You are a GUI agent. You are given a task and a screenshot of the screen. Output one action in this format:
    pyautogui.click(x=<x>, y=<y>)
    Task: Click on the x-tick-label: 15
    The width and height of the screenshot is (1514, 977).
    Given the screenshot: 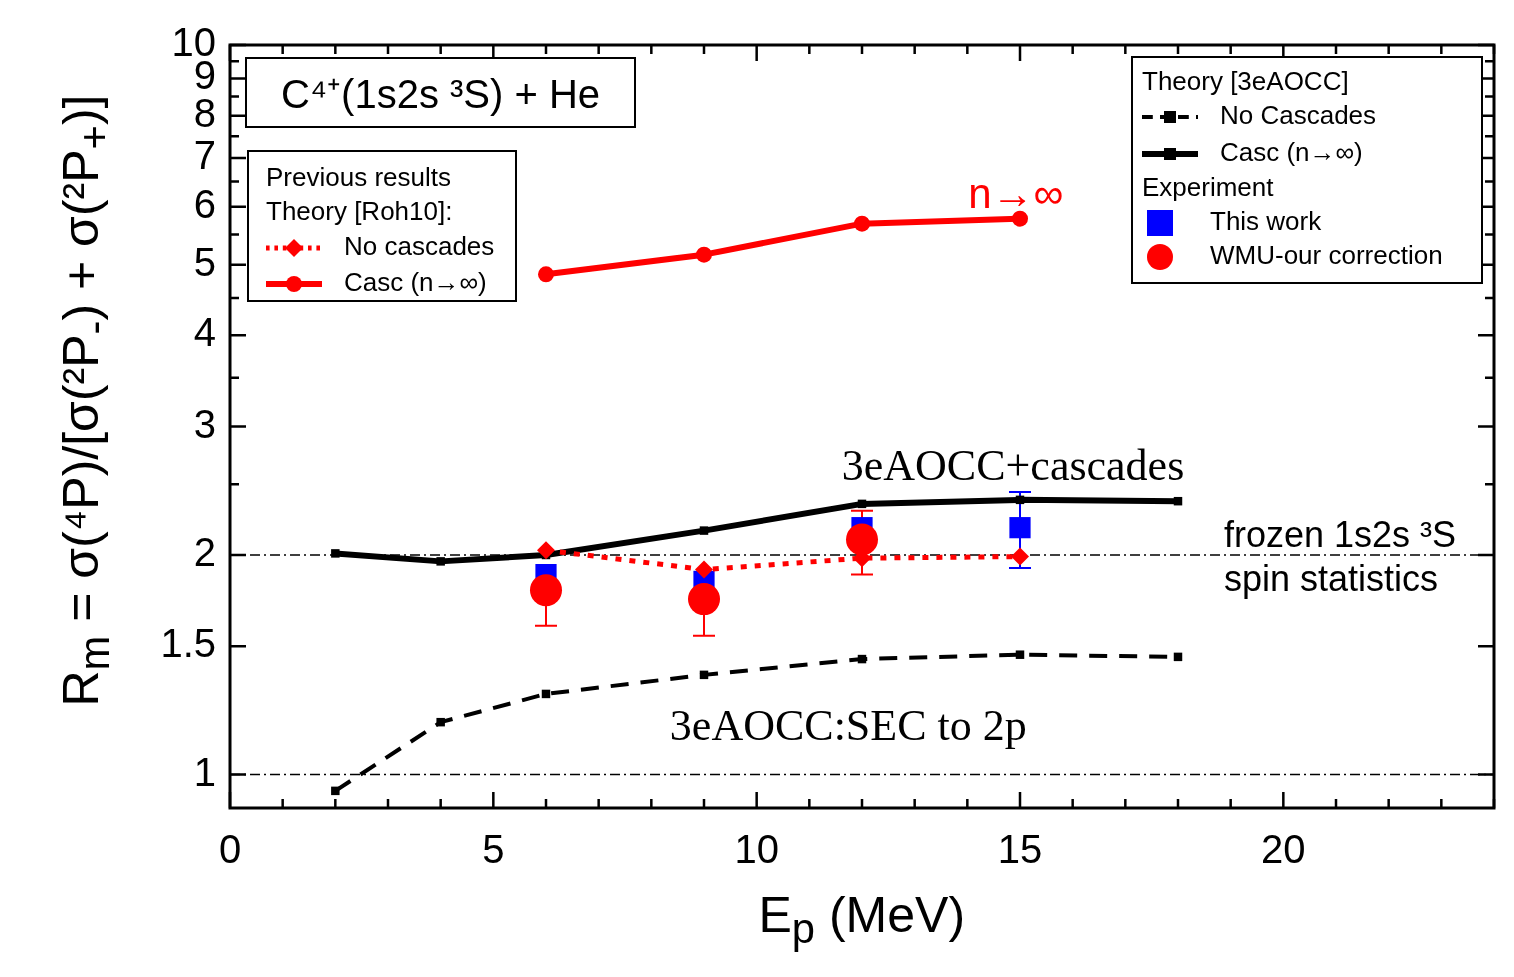 What is the action you would take?
    pyautogui.click(x=1020, y=849)
    